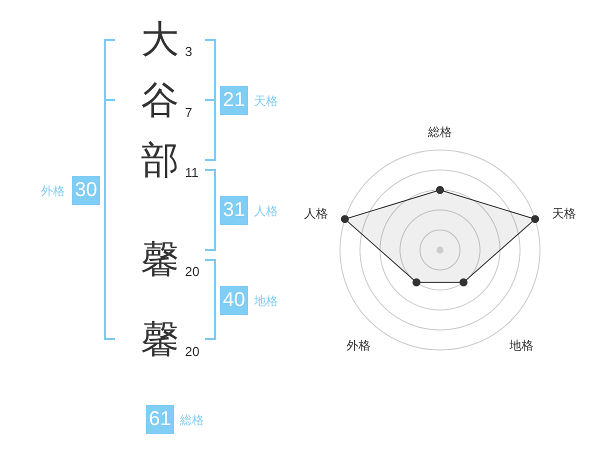  I want to click on text: 人格, so click(266, 211).